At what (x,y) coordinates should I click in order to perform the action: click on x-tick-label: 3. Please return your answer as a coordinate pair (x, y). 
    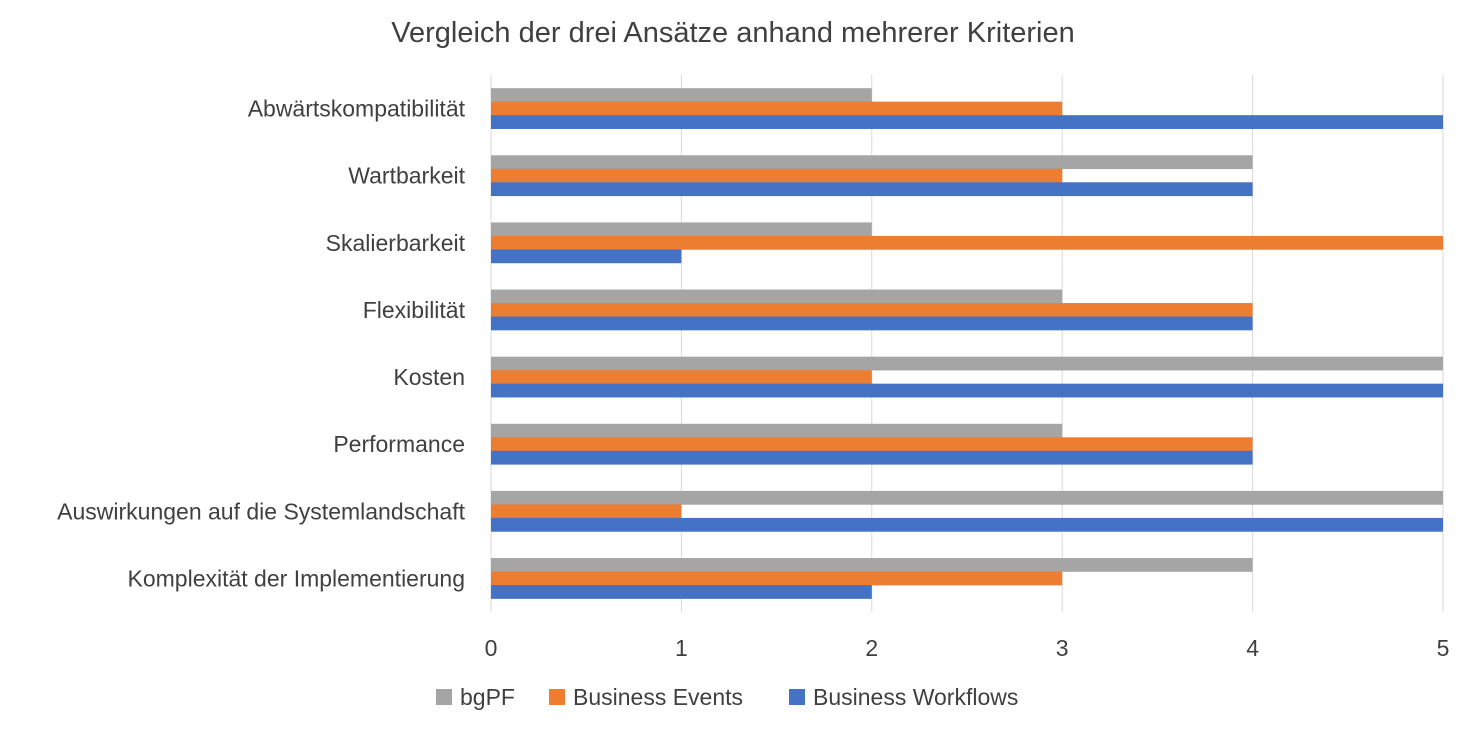
    Looking at the image, I should click on (1062, 648).